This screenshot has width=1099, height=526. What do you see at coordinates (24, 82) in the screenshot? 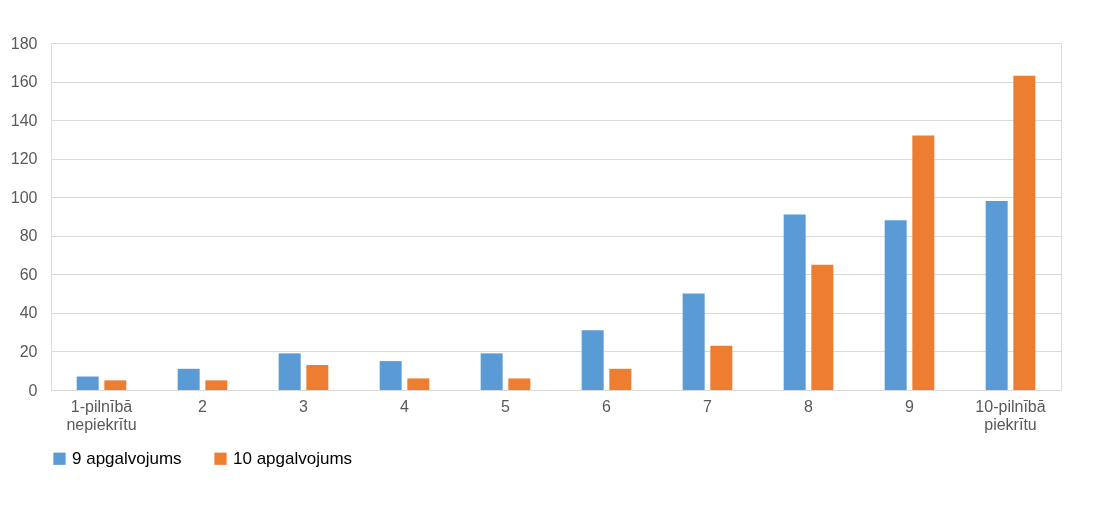
I see `y-tick-label: 160` at bounding box center [24, 82].